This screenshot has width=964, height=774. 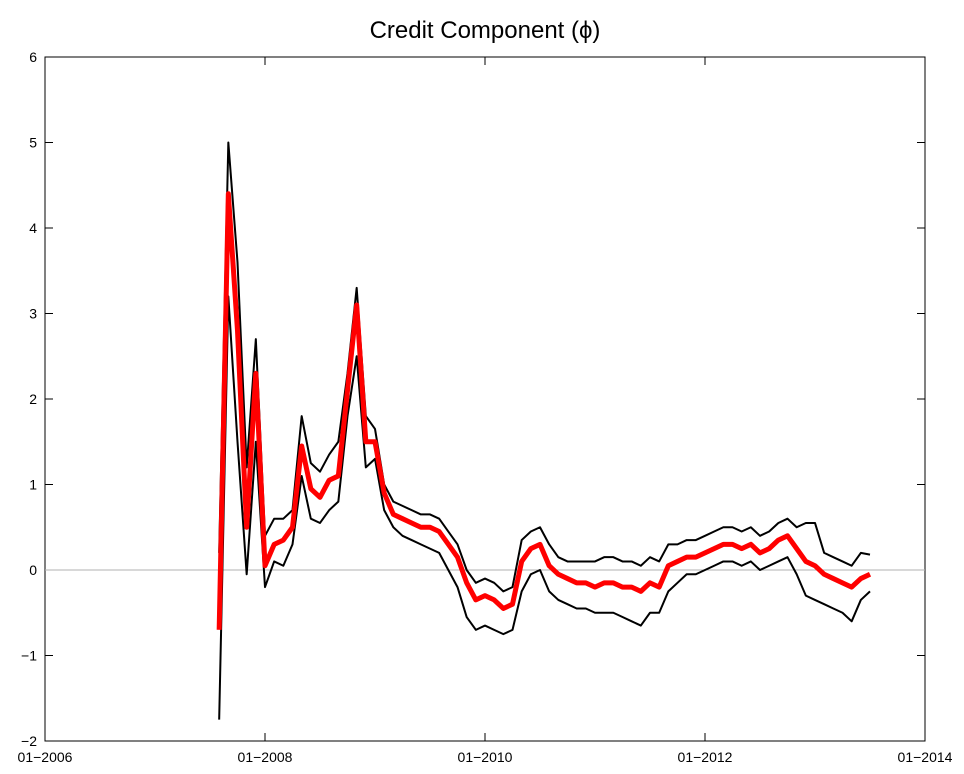 What do you see at coordinates (33, 570) in the screenshot?
I see `y-tick-label: 0` at bounding box center [33, 570].